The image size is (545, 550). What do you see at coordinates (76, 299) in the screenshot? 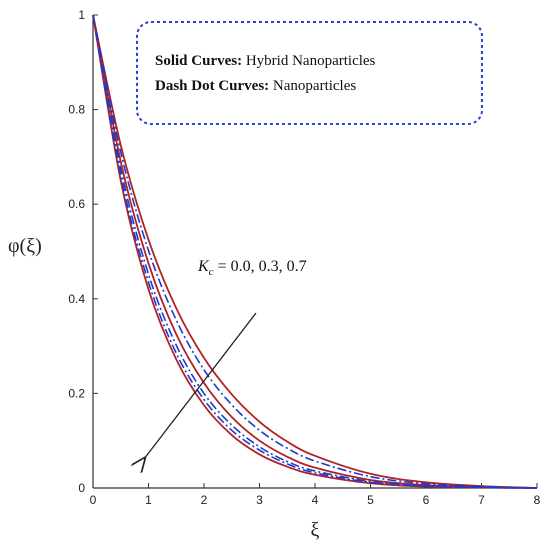
I see `y-tick-label-2: 0.4` at bounding box center [76, 299].